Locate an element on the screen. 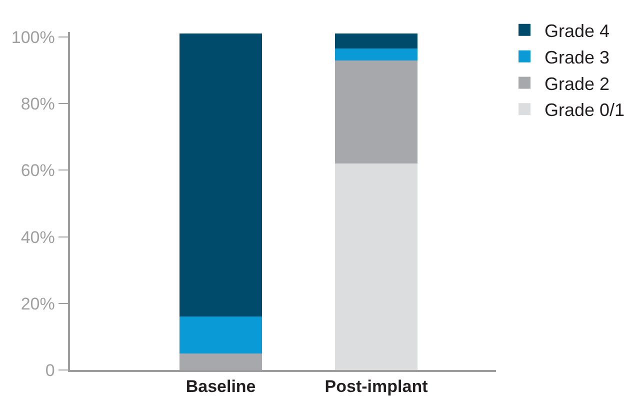 The height and width of the screenshot is (410, 643). y-tick-label: 100% is located at coordinates (33, 37).